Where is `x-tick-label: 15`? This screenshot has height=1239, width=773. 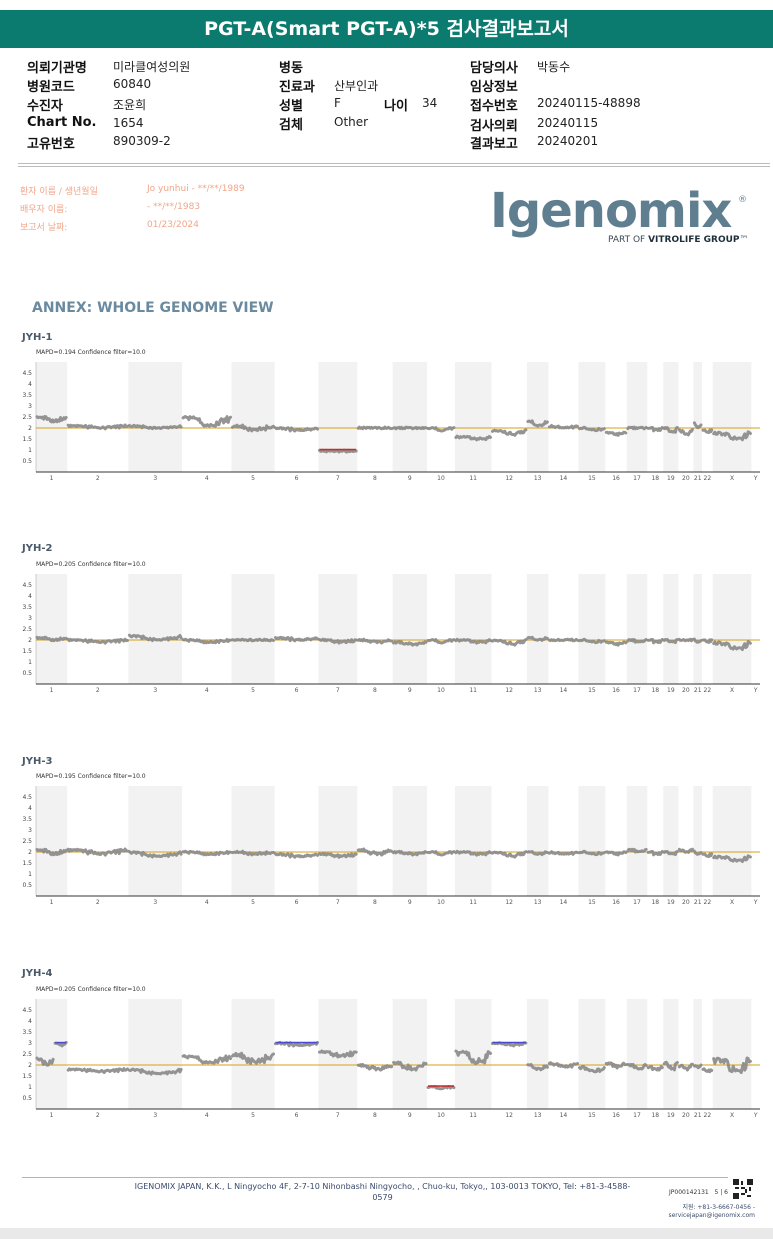
x-tick-label: 15 is located at coordinates (592, 478).